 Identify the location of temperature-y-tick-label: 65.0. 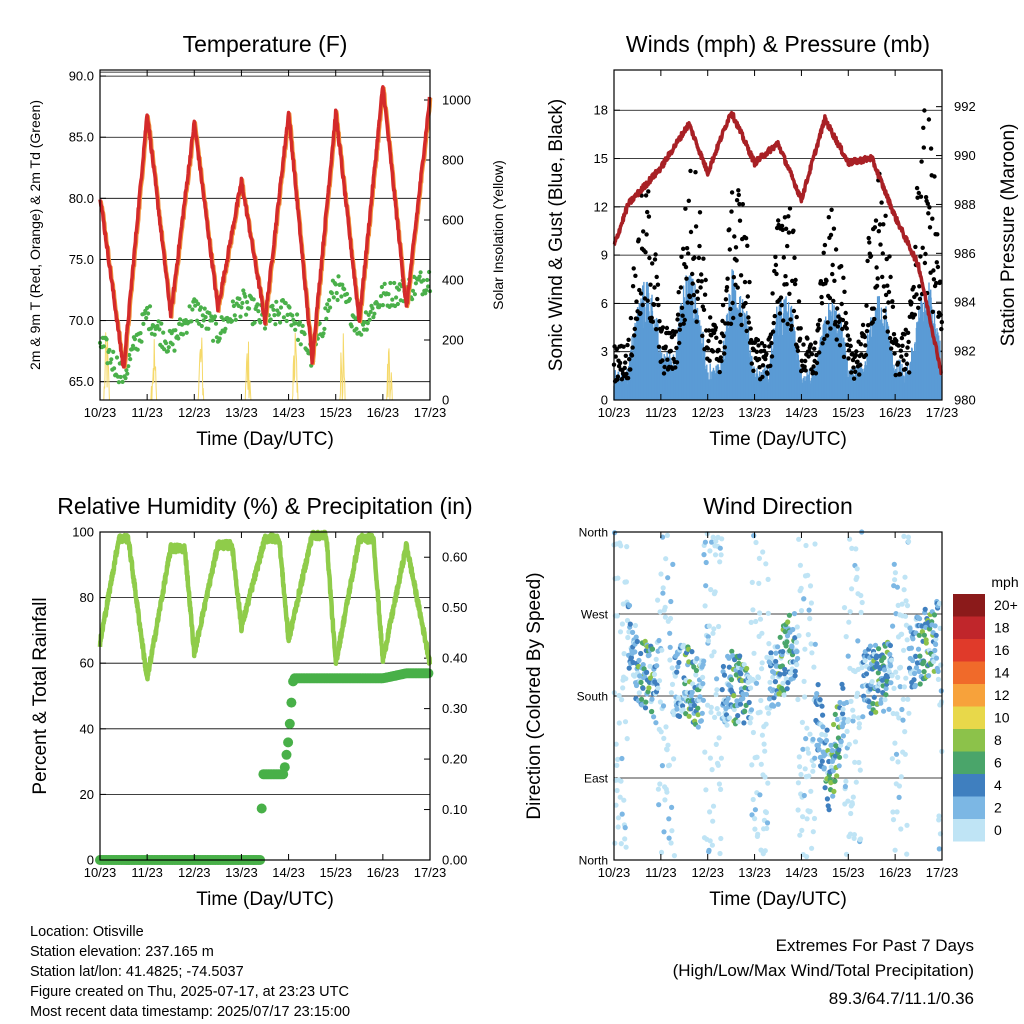
(81, 381).